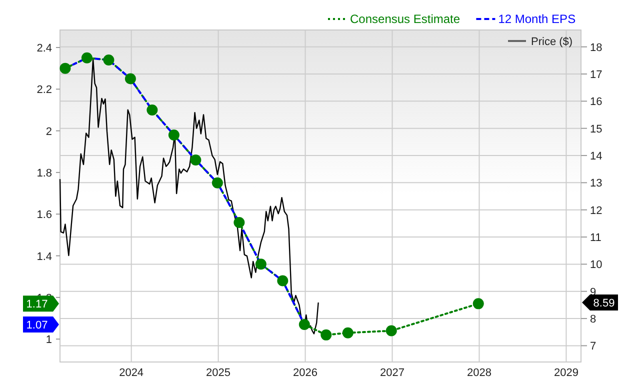  I want to click on y2-tick-label: 8, so click(593, 320).